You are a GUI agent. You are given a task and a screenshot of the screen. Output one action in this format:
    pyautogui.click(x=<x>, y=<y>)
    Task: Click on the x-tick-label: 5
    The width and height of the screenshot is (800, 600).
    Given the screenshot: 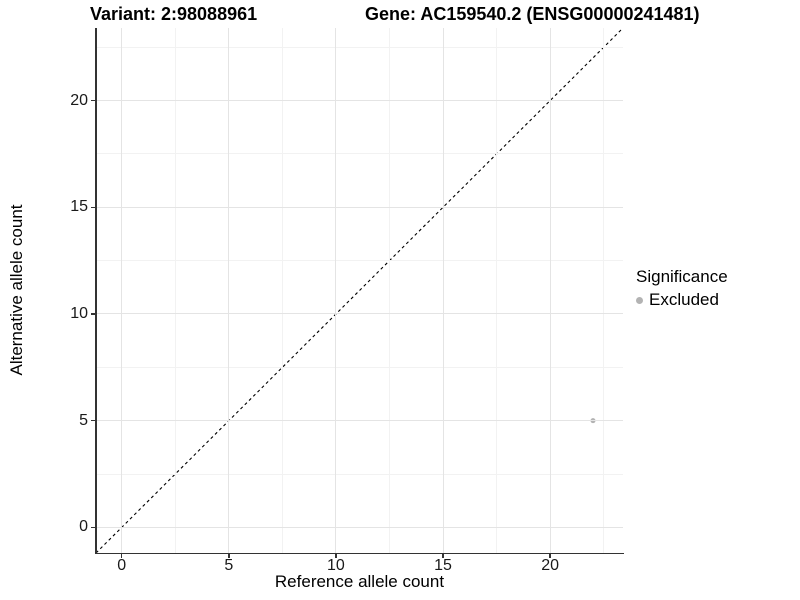 What is the action you would take?
    pyautogui.click(x=229, y=565)
    